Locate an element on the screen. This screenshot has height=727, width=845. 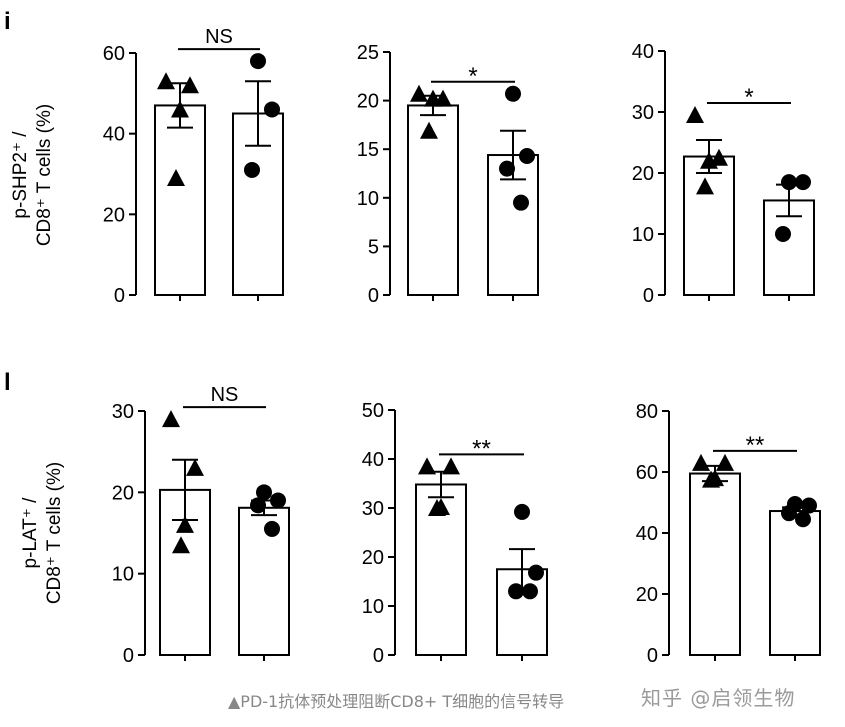
y-tick-label: 5 is located at coordinates (373, 247).